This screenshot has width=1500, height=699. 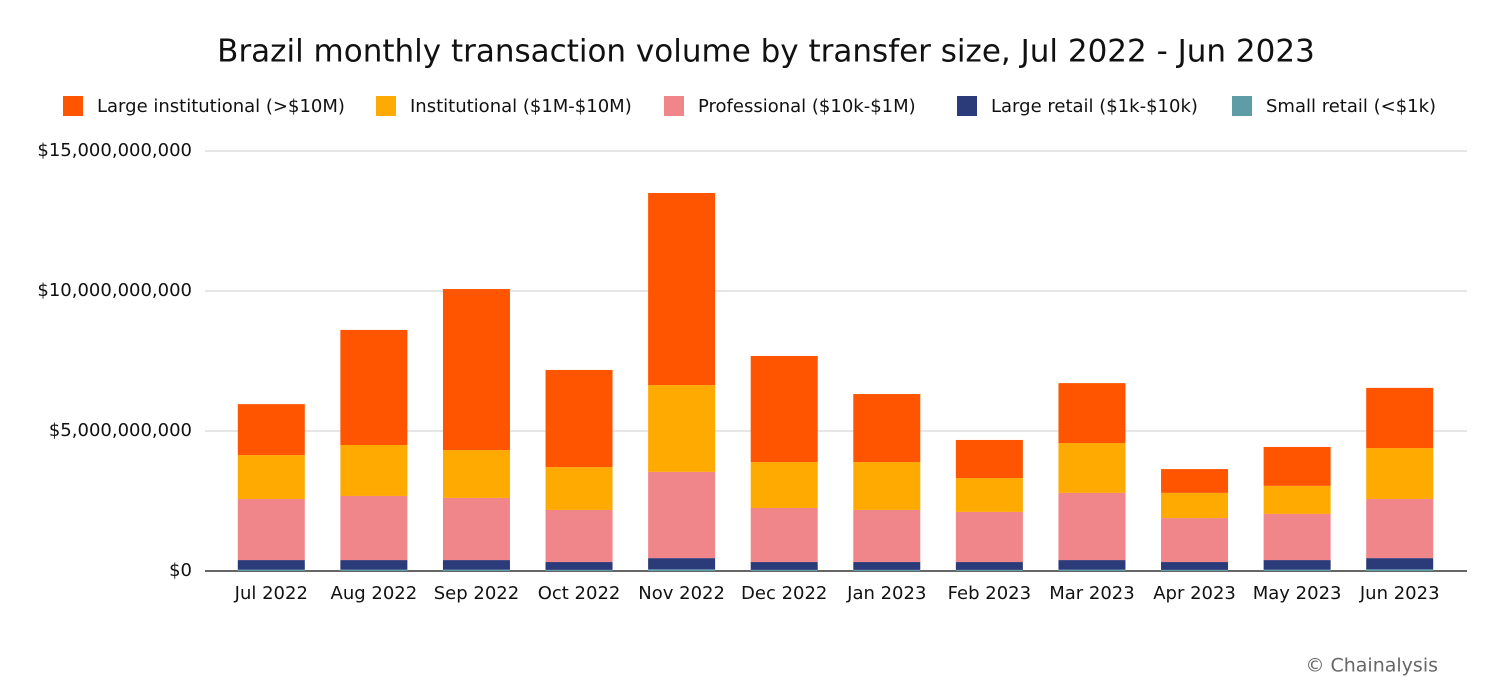 What do you see at coordinates (1194, 593) in the screenshot?
I see `x-tick-label: Apr 2023` at bounding box center [1194, 593].